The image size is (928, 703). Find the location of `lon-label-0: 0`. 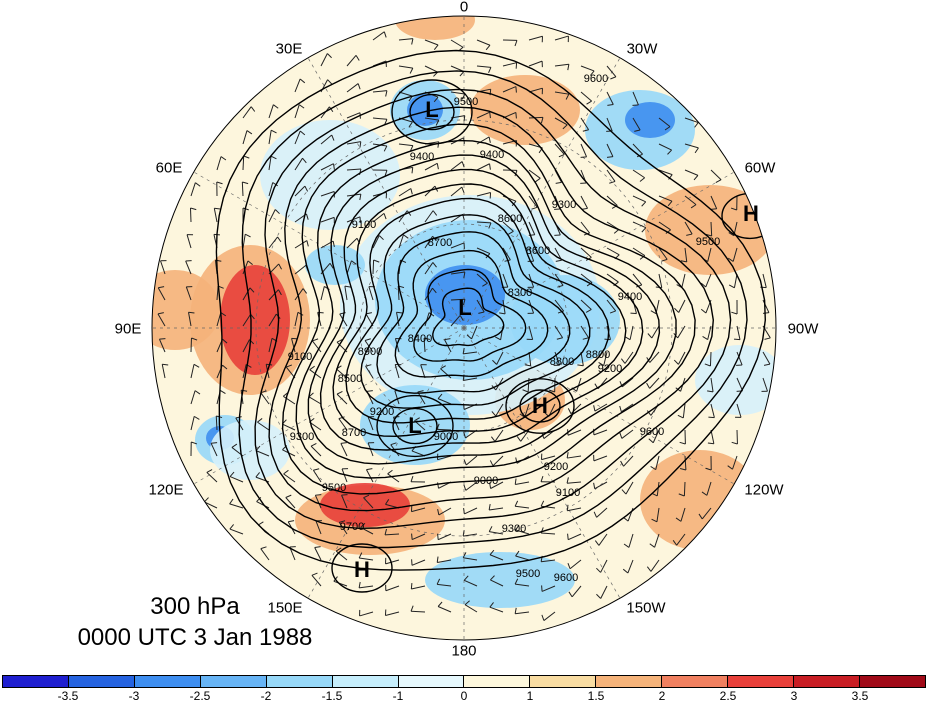

lon-label-0: 0 is located at coordinates (464, 8).